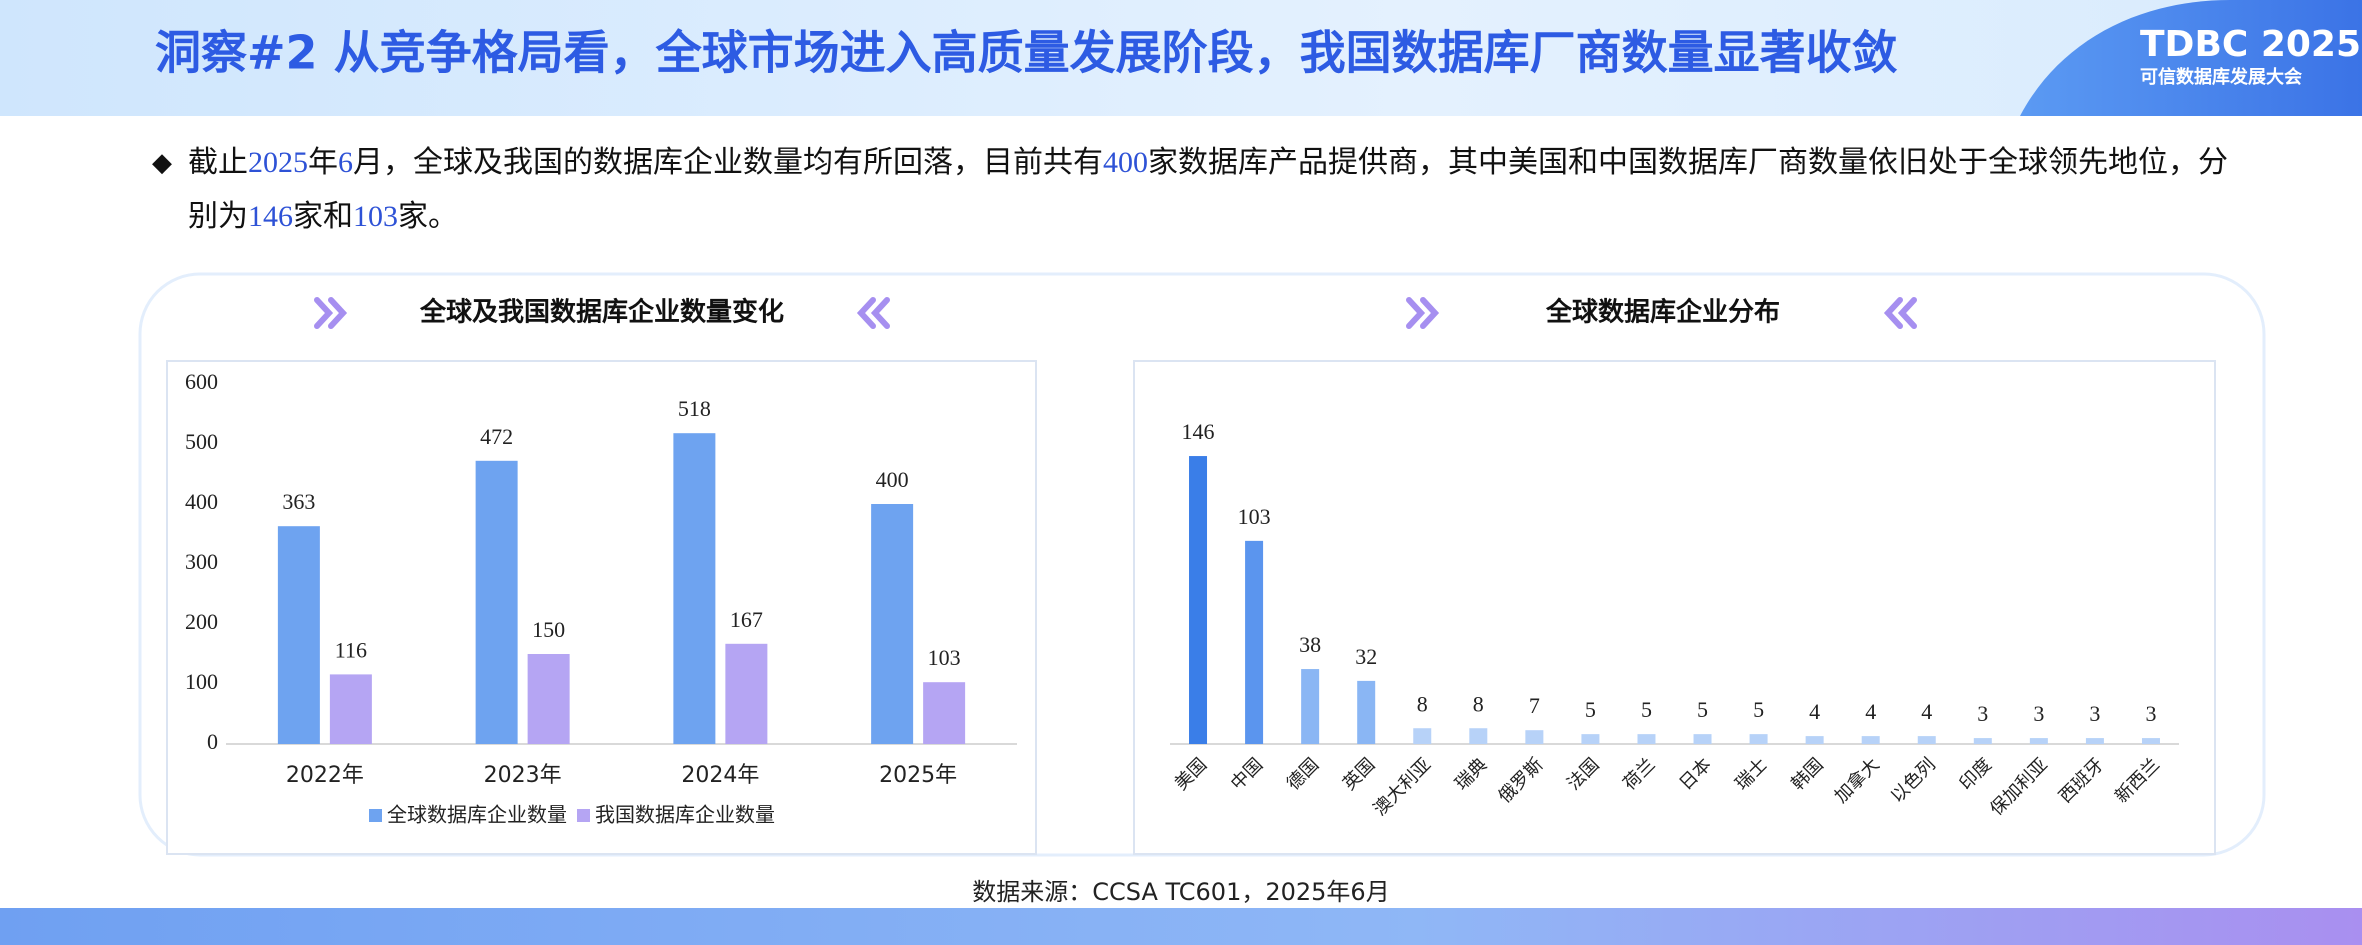 This screenshot has width=2362, height=945. What do you see at coordinates (201, 681) in the screenshot?
I see `y-tick-label: 100` at bounding box center [201, 681].